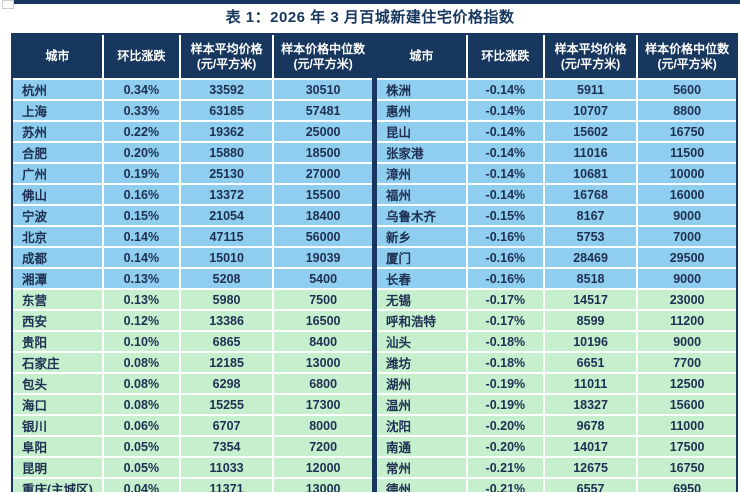  I want to click on city-cell: 阜阳, so click(58, 447).